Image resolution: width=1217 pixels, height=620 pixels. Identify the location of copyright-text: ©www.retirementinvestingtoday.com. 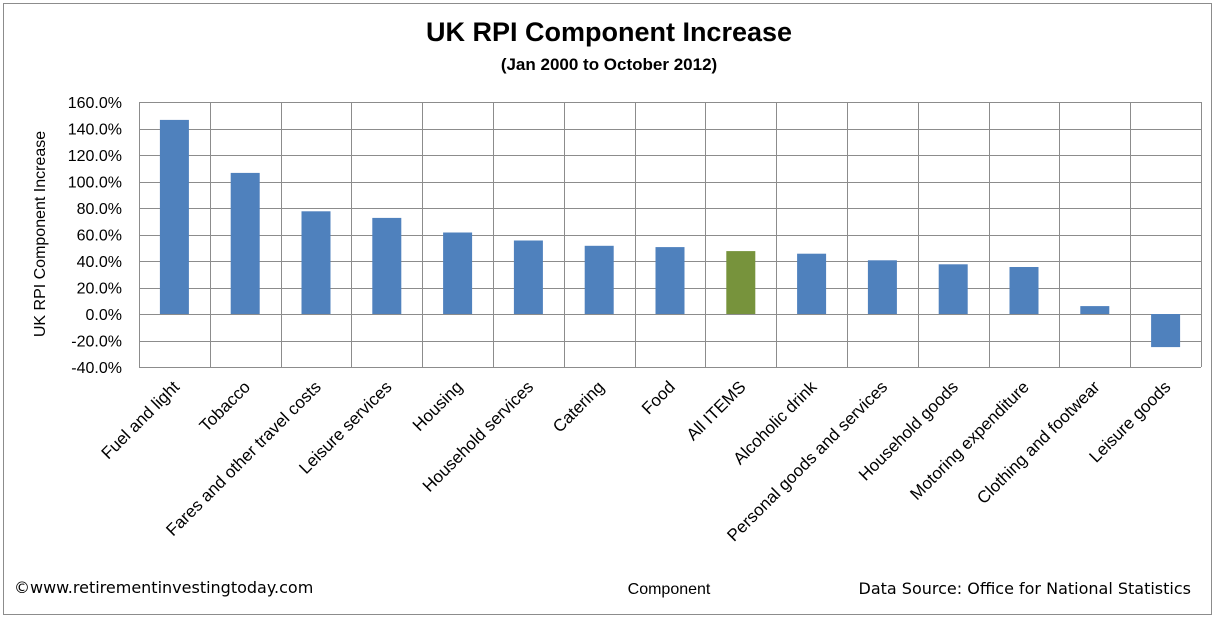
(163, 587).